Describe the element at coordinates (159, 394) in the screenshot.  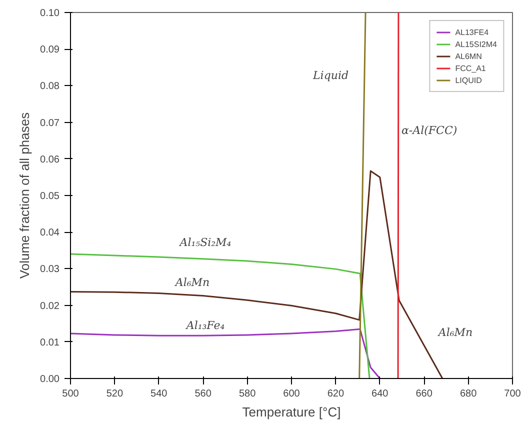
I see `x-tick-label: 540` at that location.